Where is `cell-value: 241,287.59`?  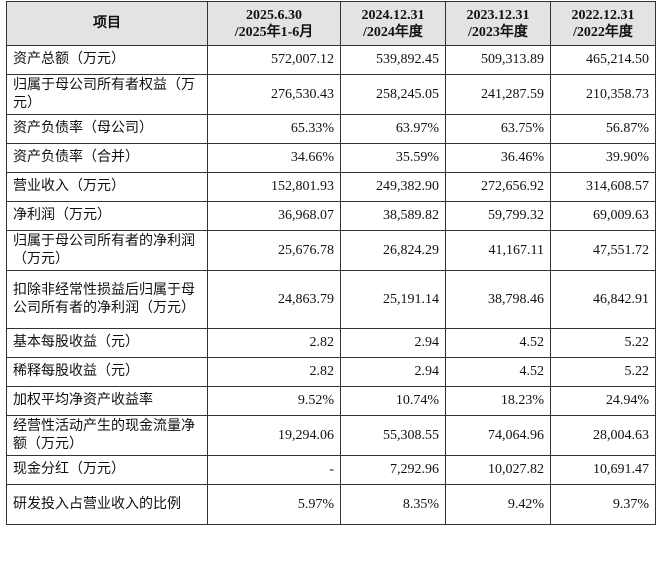
cell-value: 241,287.59 is located at coordinates (498, 94).